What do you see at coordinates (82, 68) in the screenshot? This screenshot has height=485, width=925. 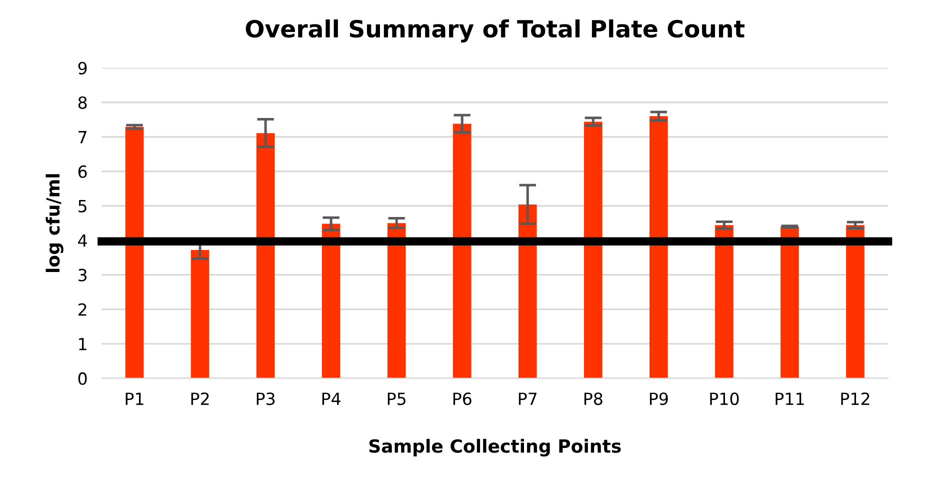 I see `y-tick-label: 9` at bounding box center [82, 68].